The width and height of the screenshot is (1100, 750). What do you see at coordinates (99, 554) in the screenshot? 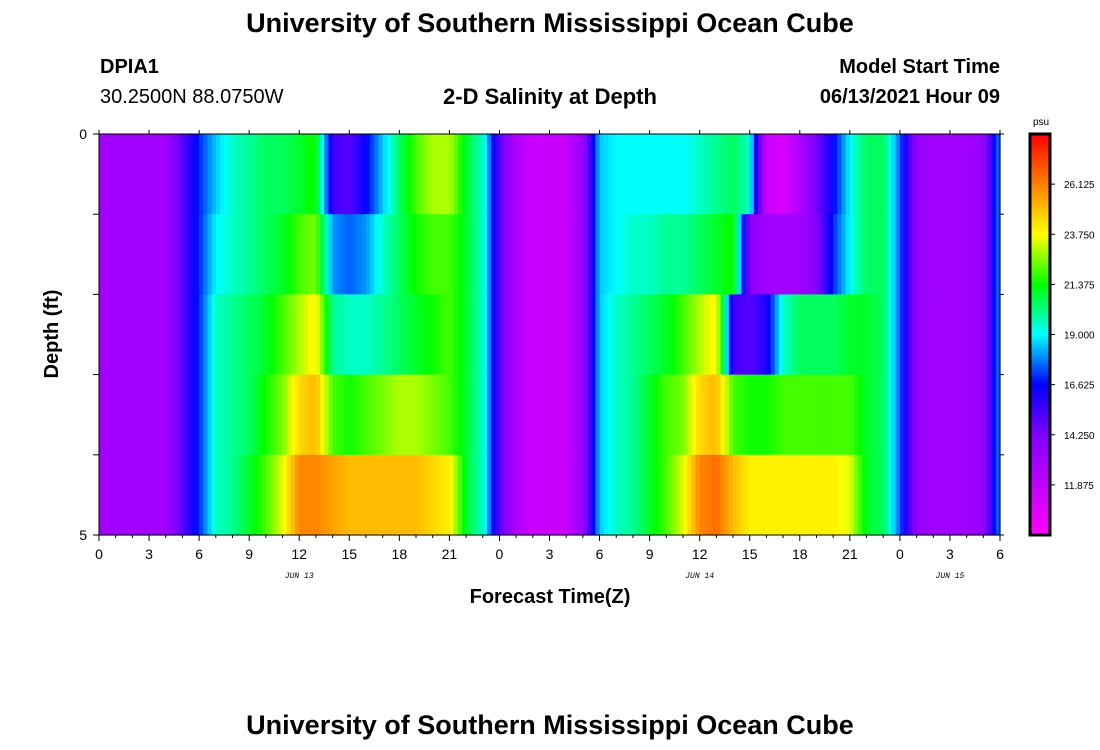
I see `x-tick-label: 0` at bounding box center [99, 554].